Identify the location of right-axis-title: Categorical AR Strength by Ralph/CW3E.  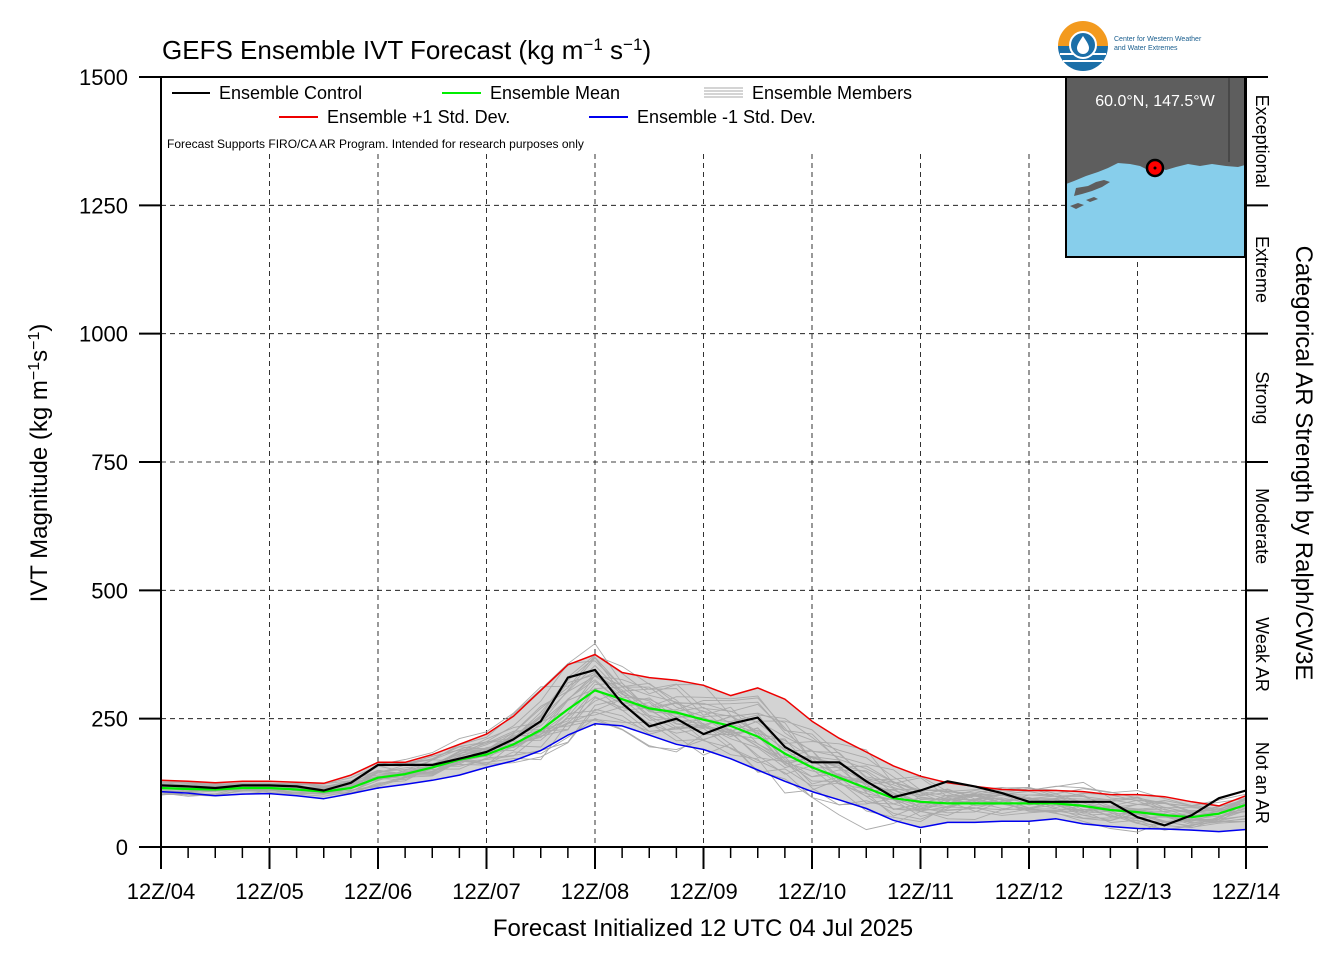
(1303, 463).